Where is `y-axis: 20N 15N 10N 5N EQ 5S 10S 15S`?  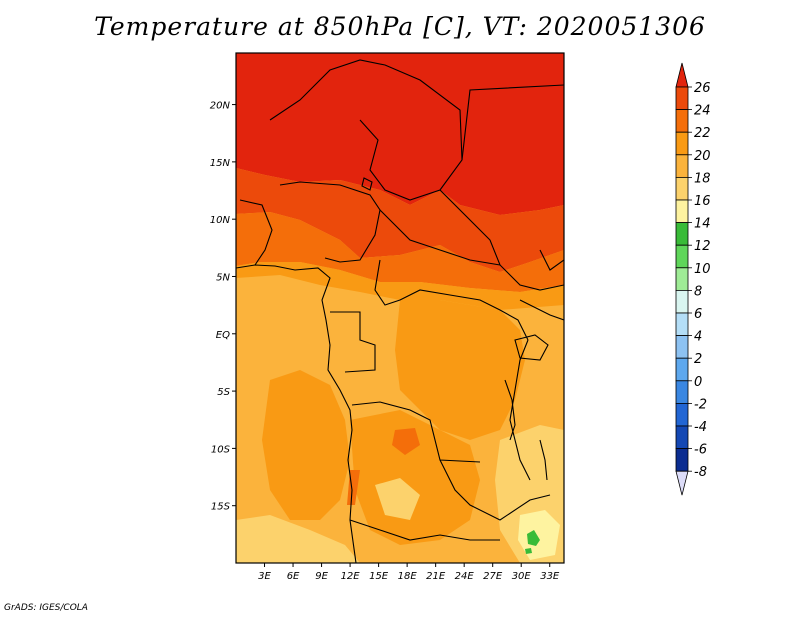
y-axis: 20N 15N 10N 5N EQ 5S 10S 15S is located at coordinates (223, 307).